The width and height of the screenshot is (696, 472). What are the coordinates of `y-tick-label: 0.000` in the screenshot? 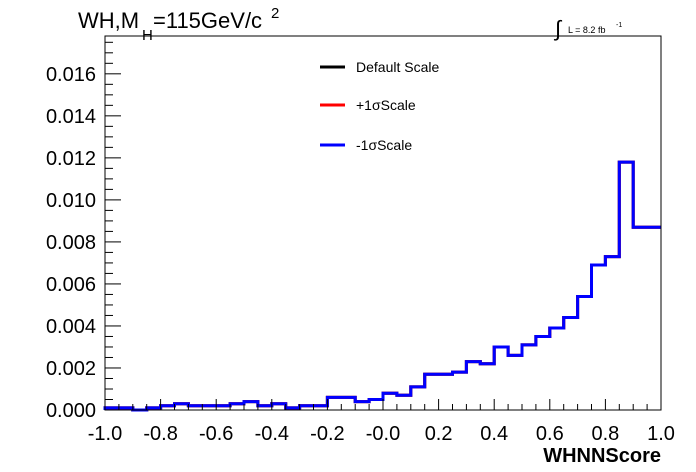 It's located at (71, 411).